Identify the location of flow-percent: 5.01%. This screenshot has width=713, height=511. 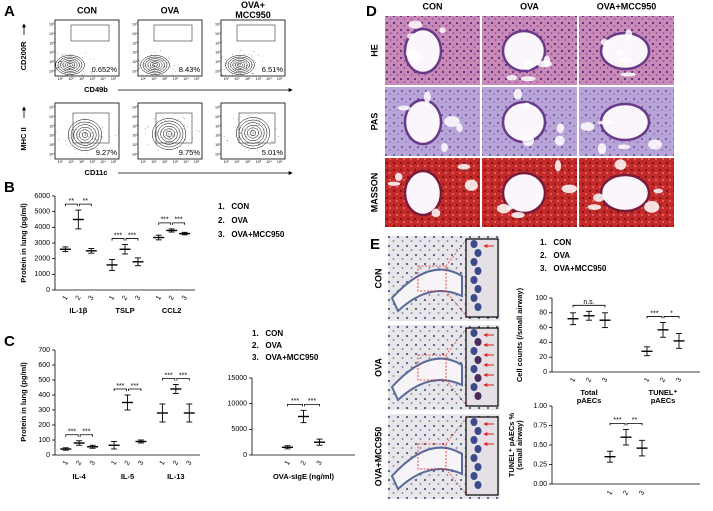
(273, 152).